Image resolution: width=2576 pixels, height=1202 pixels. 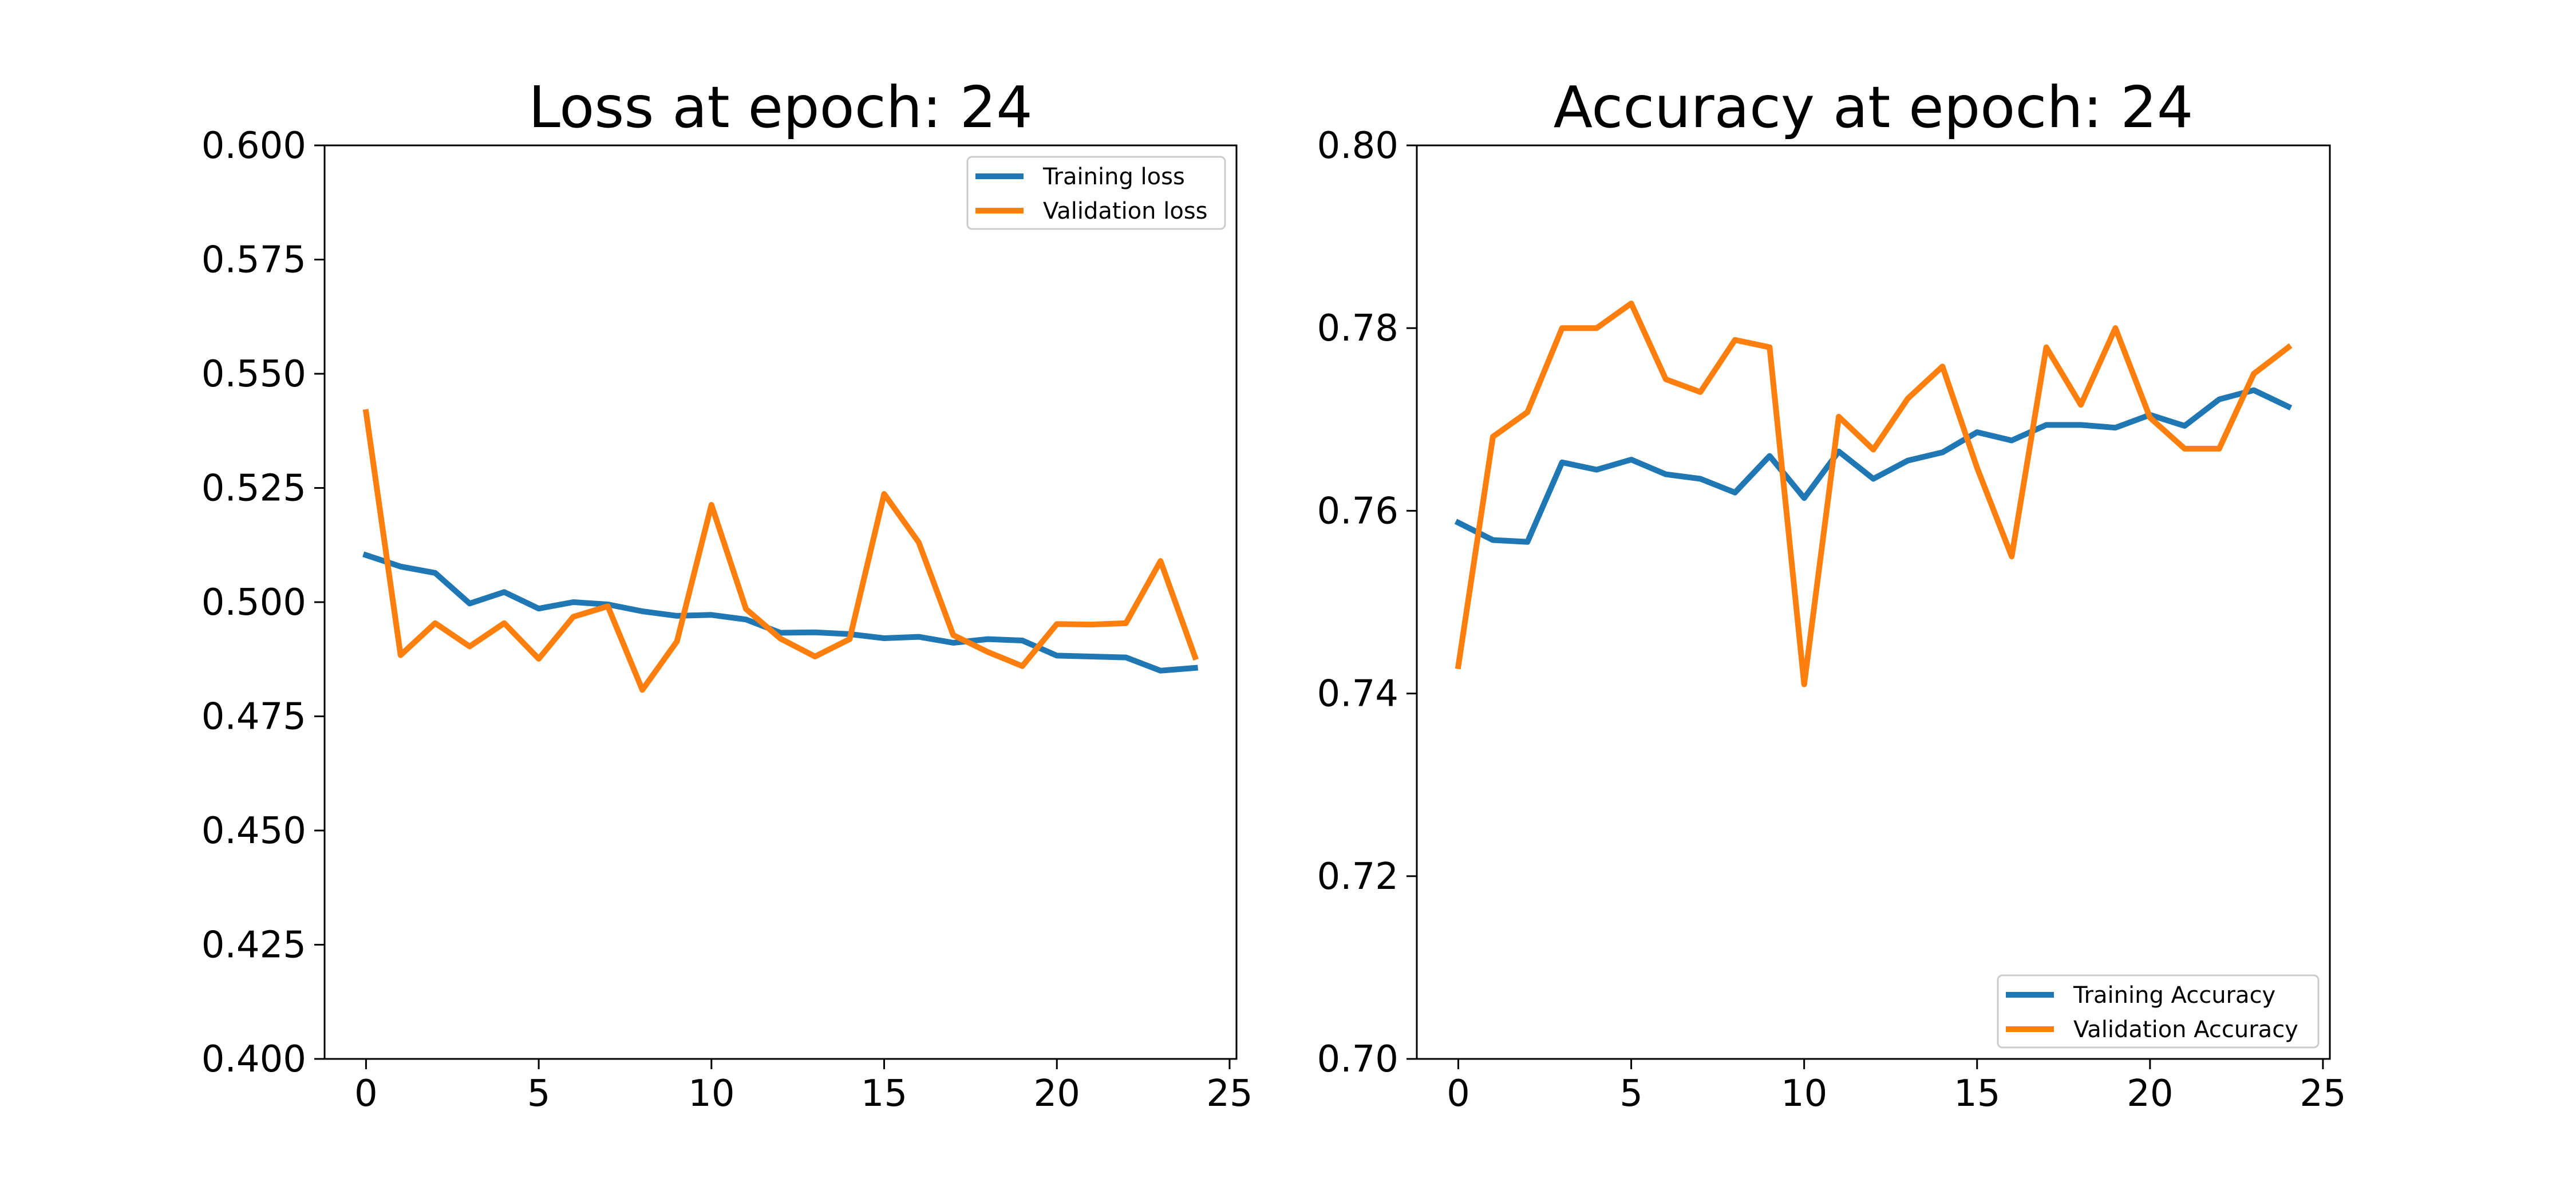 I want to click on legend-label: Validation loss, so click(x=1125, y=211).